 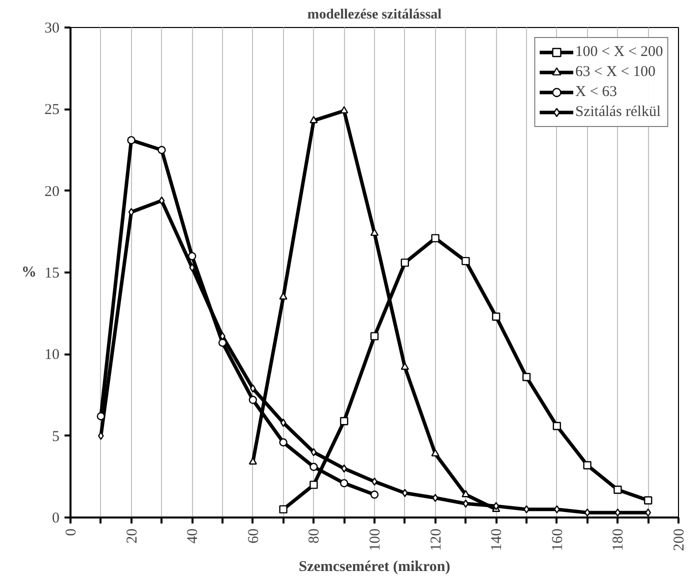 I want to click on x-tick-label: 40, so click(x=193, y=536).